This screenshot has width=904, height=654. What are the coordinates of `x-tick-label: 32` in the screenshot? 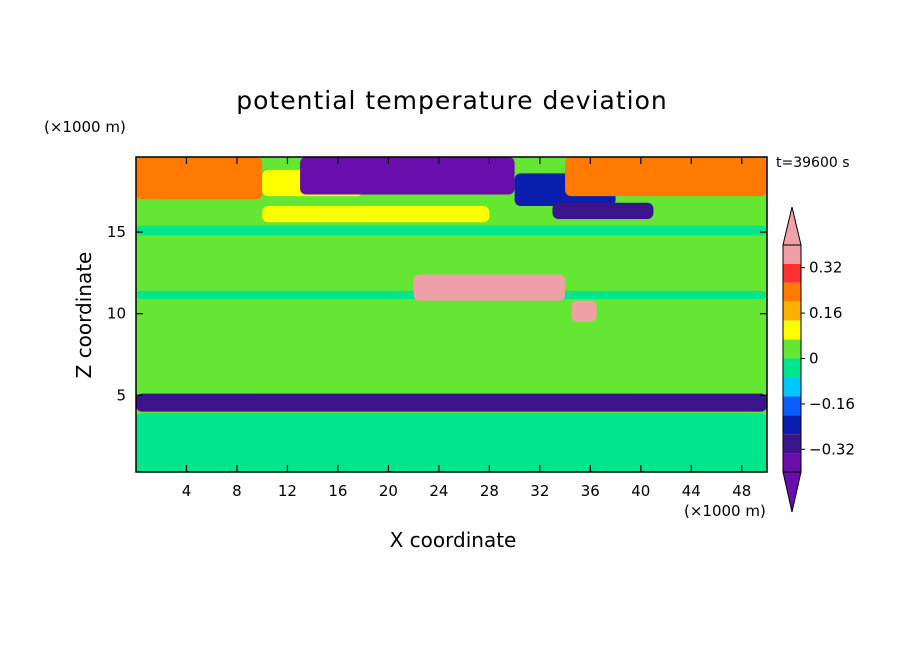 It's located at (539, 491).